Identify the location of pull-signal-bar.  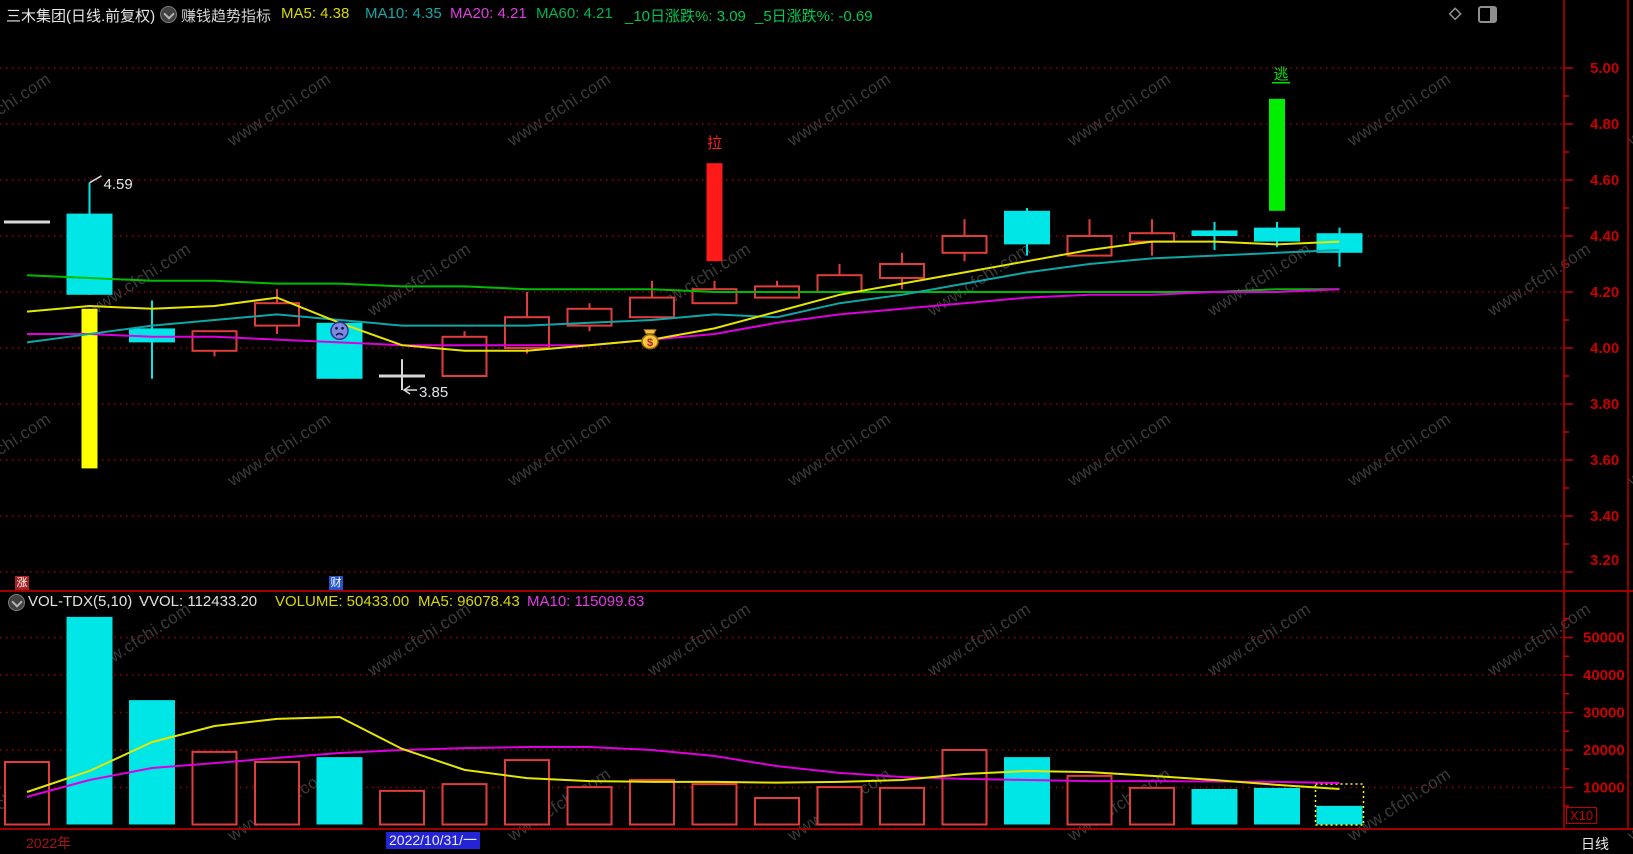
(714, 212).